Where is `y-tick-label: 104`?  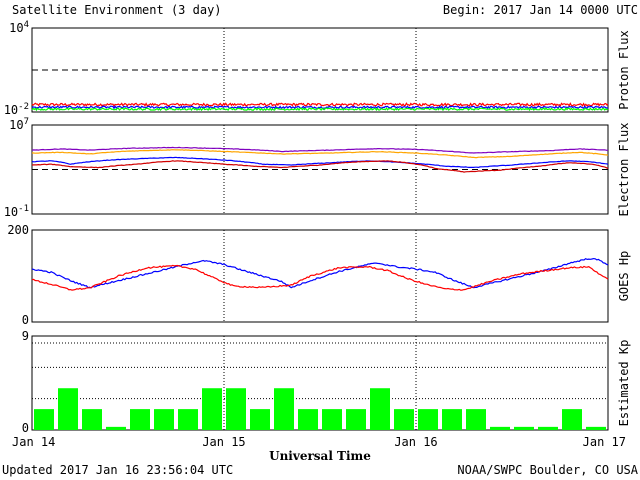
y-tick-label: 104 is located at coordinates (19, 27).